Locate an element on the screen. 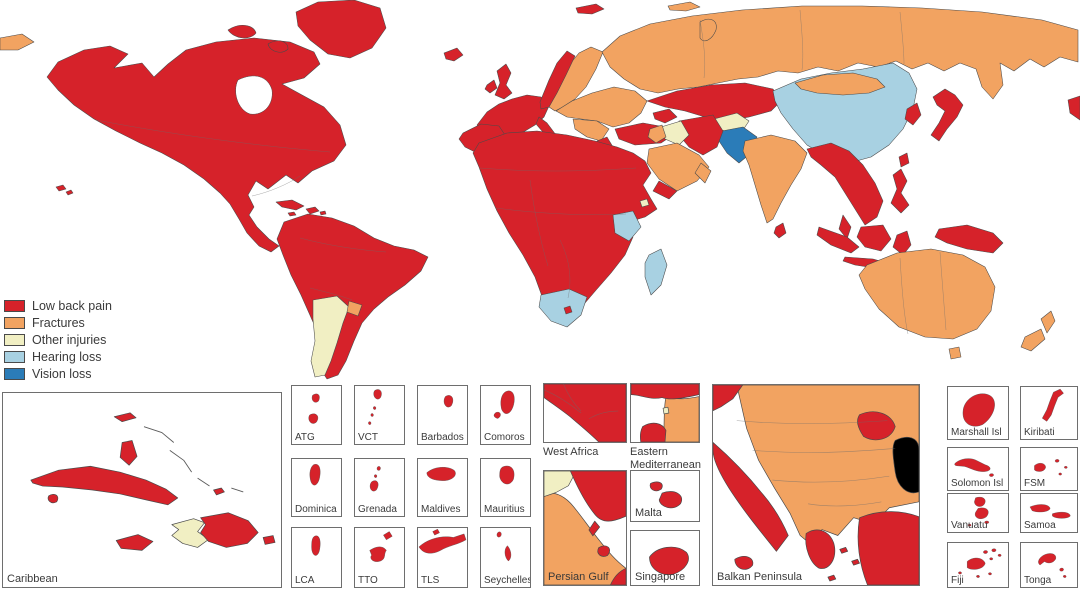 This screenshot has width=1080, height=590. qatar is located at coordinates (594, 528).